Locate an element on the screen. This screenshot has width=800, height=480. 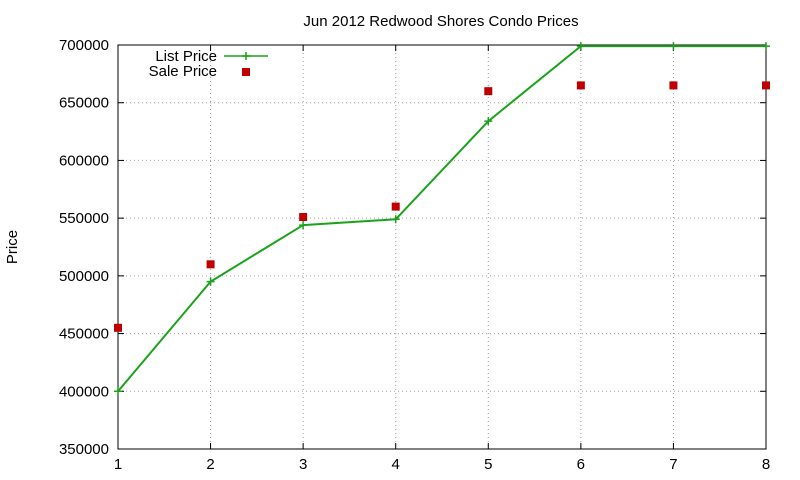
y-tick-label: 700000 is located at coordinates (84, 45).